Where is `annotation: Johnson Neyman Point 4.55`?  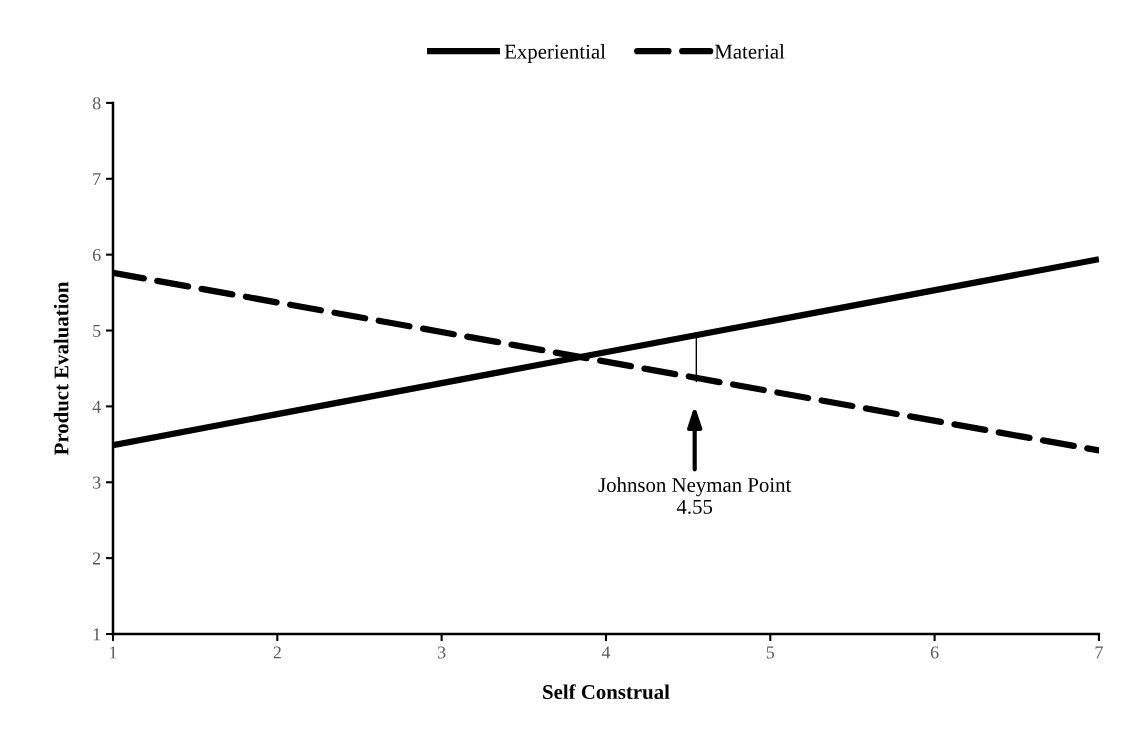
annotation: Johnson Neyman Point 4.55 is located at coordinates (695, 495).